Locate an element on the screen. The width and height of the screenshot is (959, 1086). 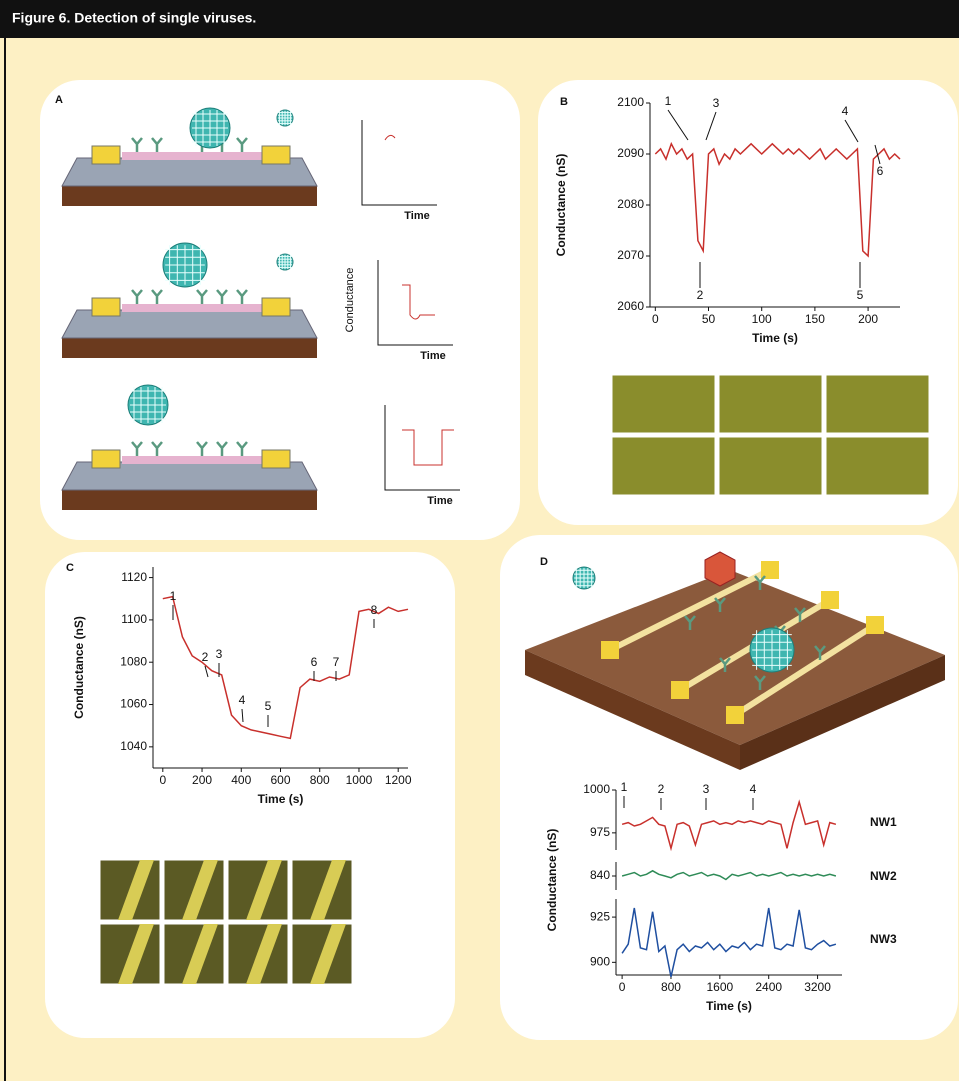
y-tick-label: 925 is located at coordinates (600, 916).